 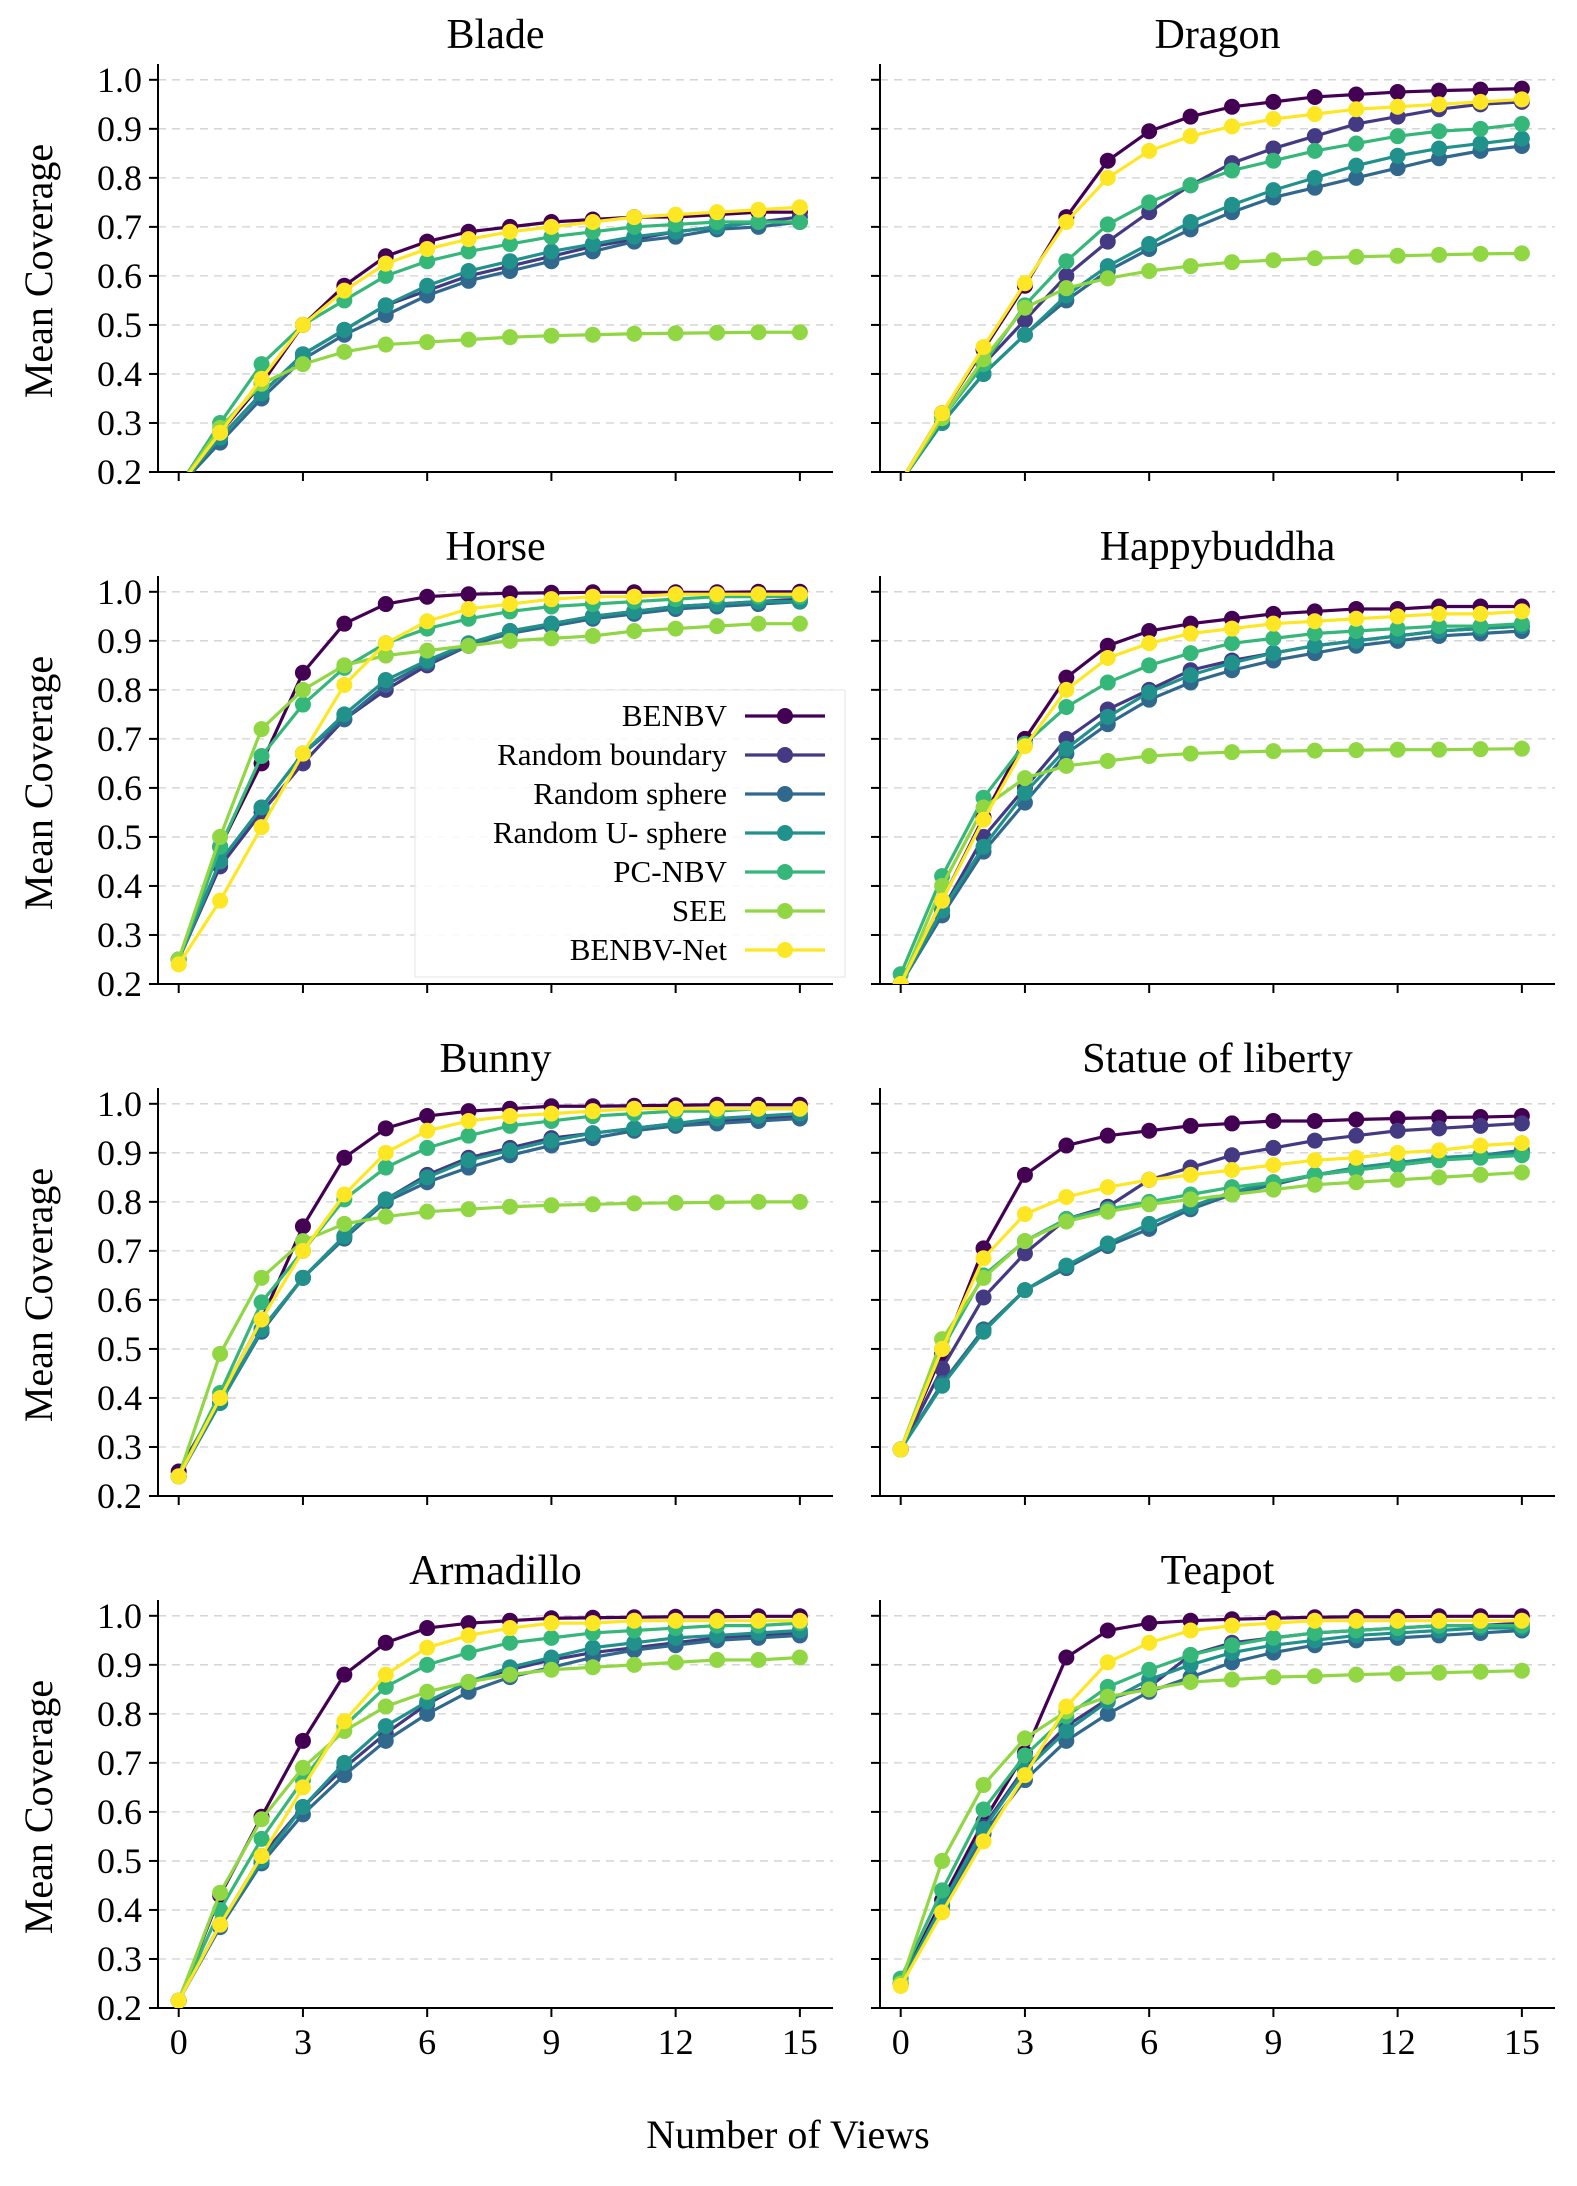 What do you see at coordinates (676, 2042) in the screenshot?
I see `x-tick-label: 12` at bounding box center [676, 2042].